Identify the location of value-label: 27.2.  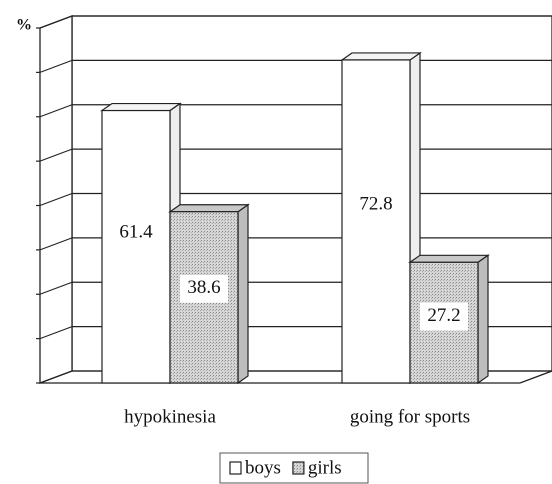
(443, 315).